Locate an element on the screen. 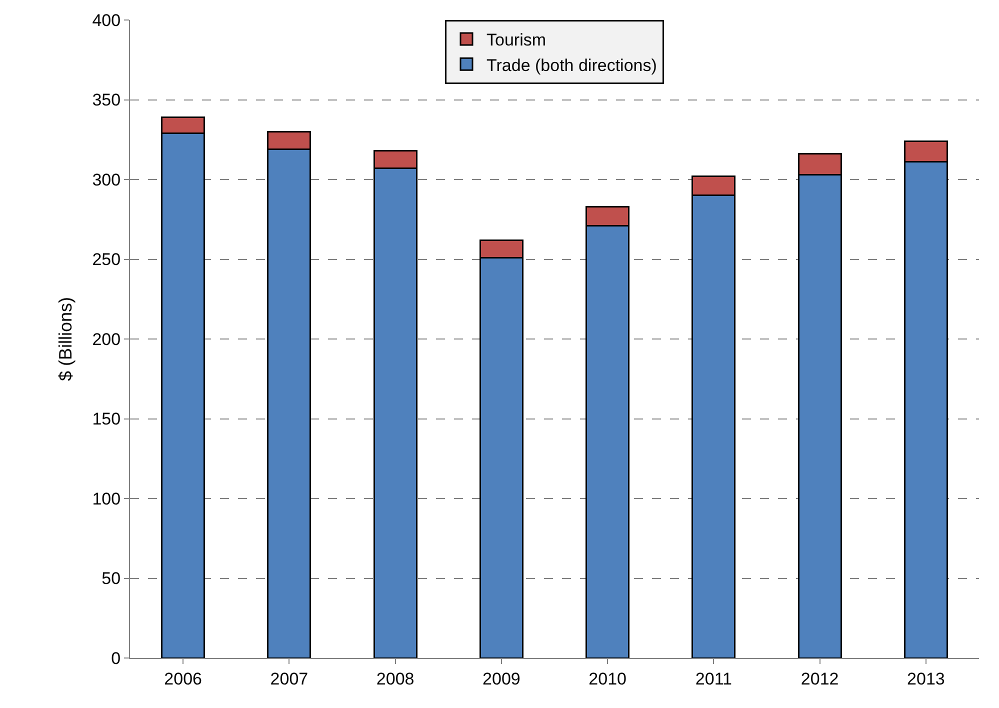 The image size is (999, 708). y-tick-label: 300 is located at coordinates (106, 180).